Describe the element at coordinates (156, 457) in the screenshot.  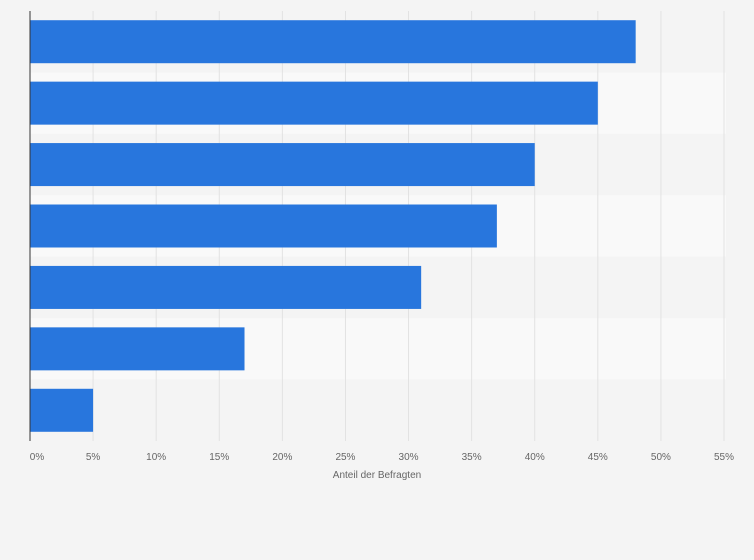
I see `x-tick-label: 10%` at that location.